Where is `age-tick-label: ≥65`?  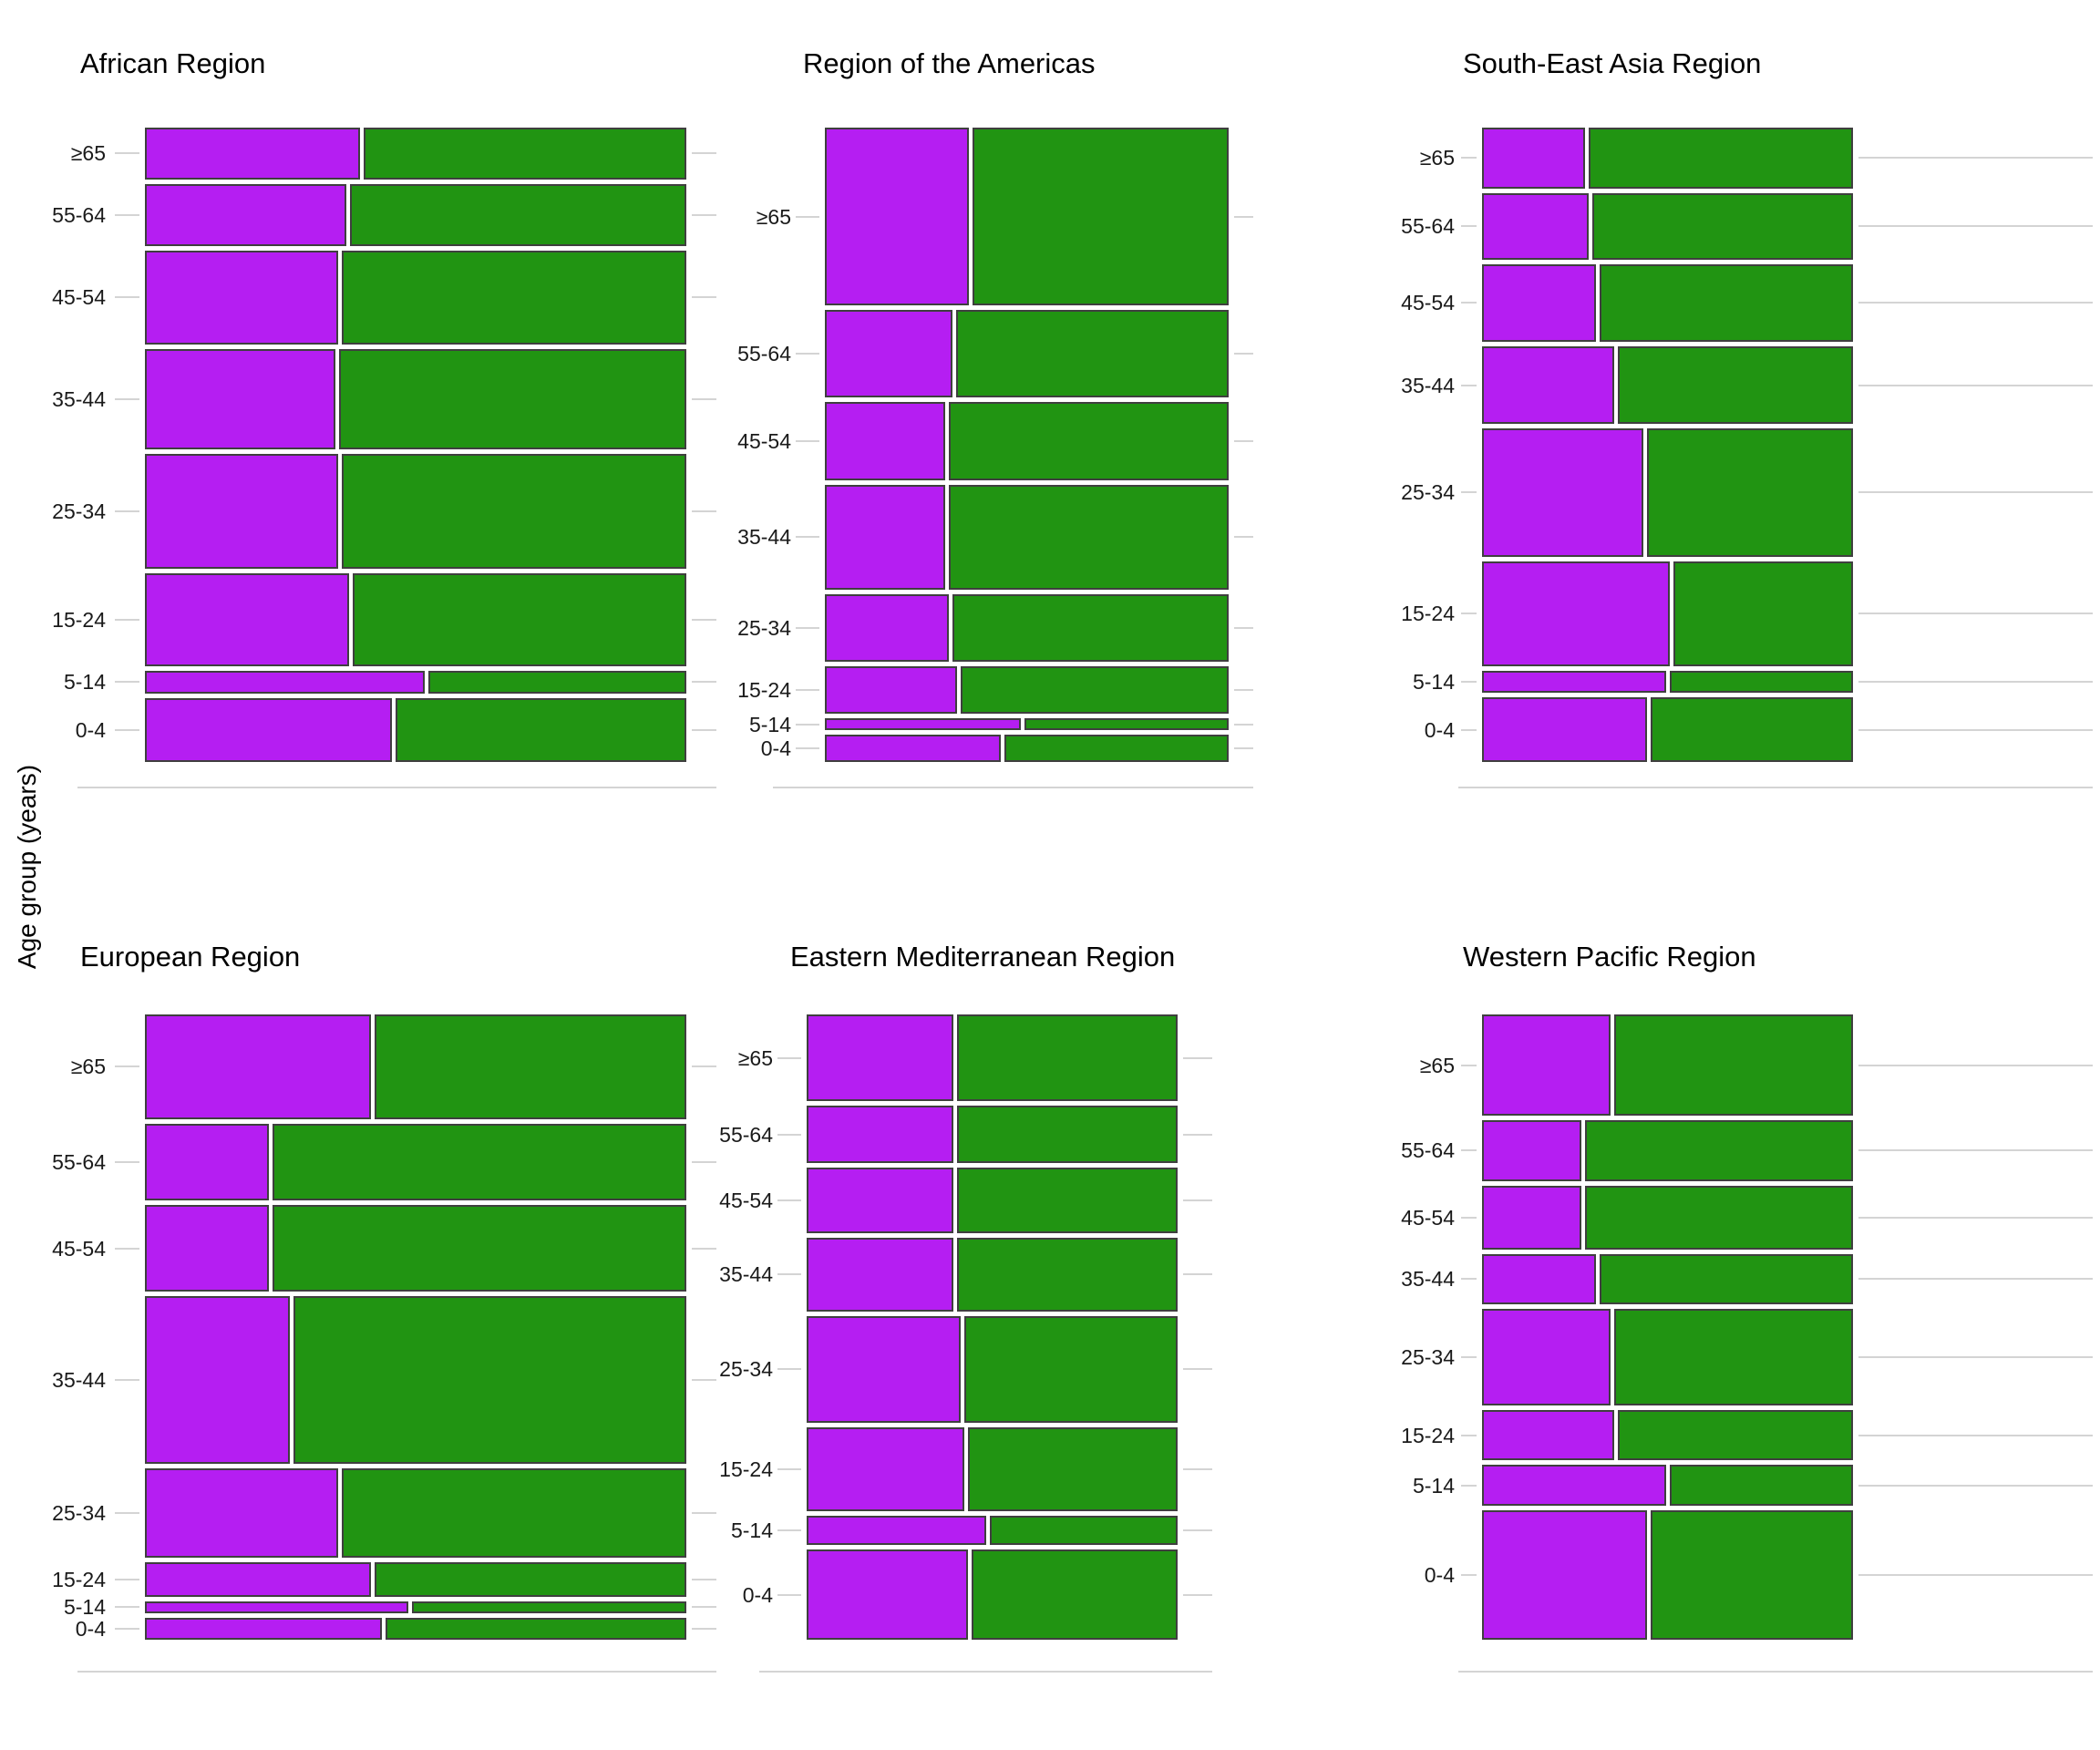
age-tick-label: ≥65 is located at coordinates (88, 1067).